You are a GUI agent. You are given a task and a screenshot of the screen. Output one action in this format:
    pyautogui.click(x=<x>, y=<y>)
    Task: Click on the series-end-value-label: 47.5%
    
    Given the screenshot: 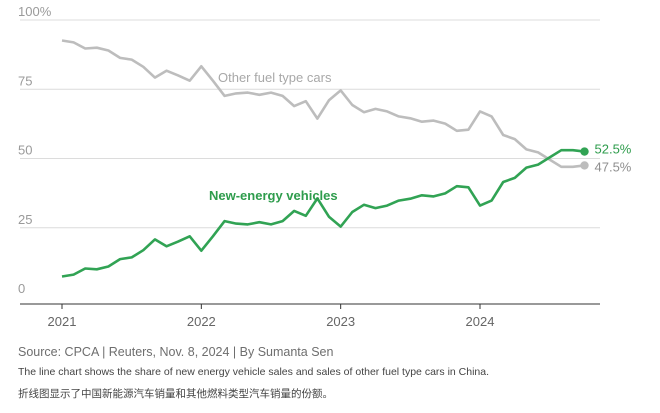 What is the action you would take?
    pyautogui.click(x=613, y=166)
    